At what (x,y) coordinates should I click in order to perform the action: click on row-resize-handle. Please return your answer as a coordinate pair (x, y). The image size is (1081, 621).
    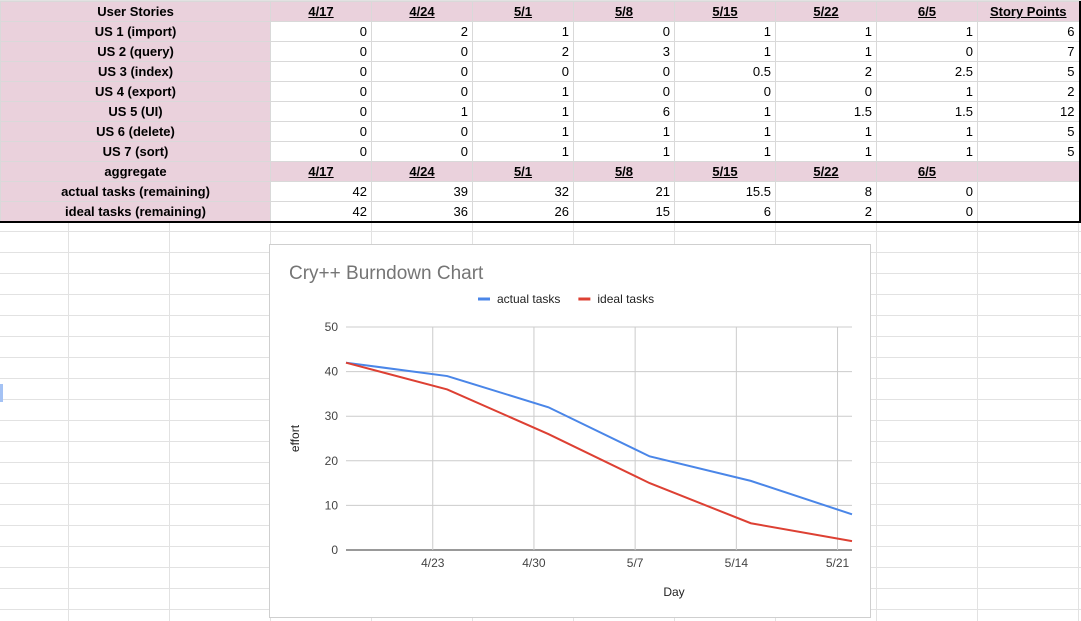
    Looking at the image, I should click on (1, 393).